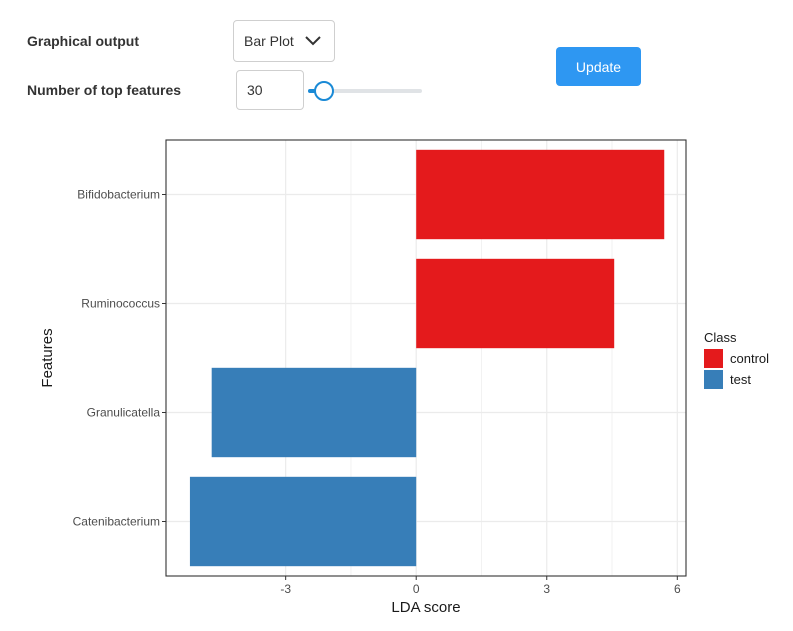  Describe the element at coordinates (749, 358) in the screenshot. I see `legend-label-control: control` at that location.